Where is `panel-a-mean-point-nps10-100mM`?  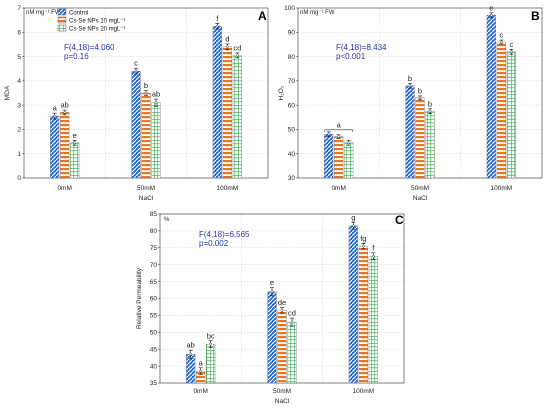 panel-a-mean-point-nps10-100mM is located at coordinates (227, 47).